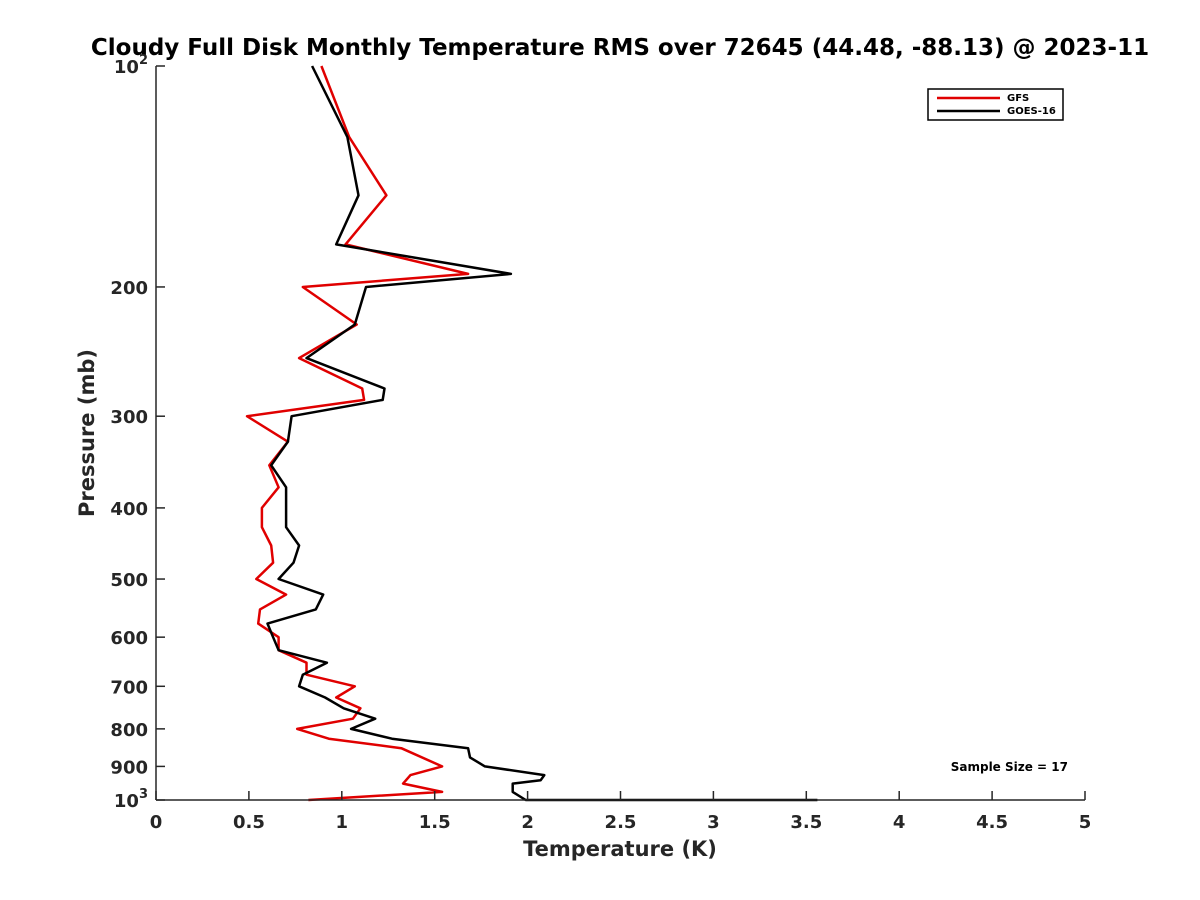 The image size is (1200, 900). Describe the element at coordinates (899, 822) in the screenshot. I see `x-tick-label: 4` at that location.